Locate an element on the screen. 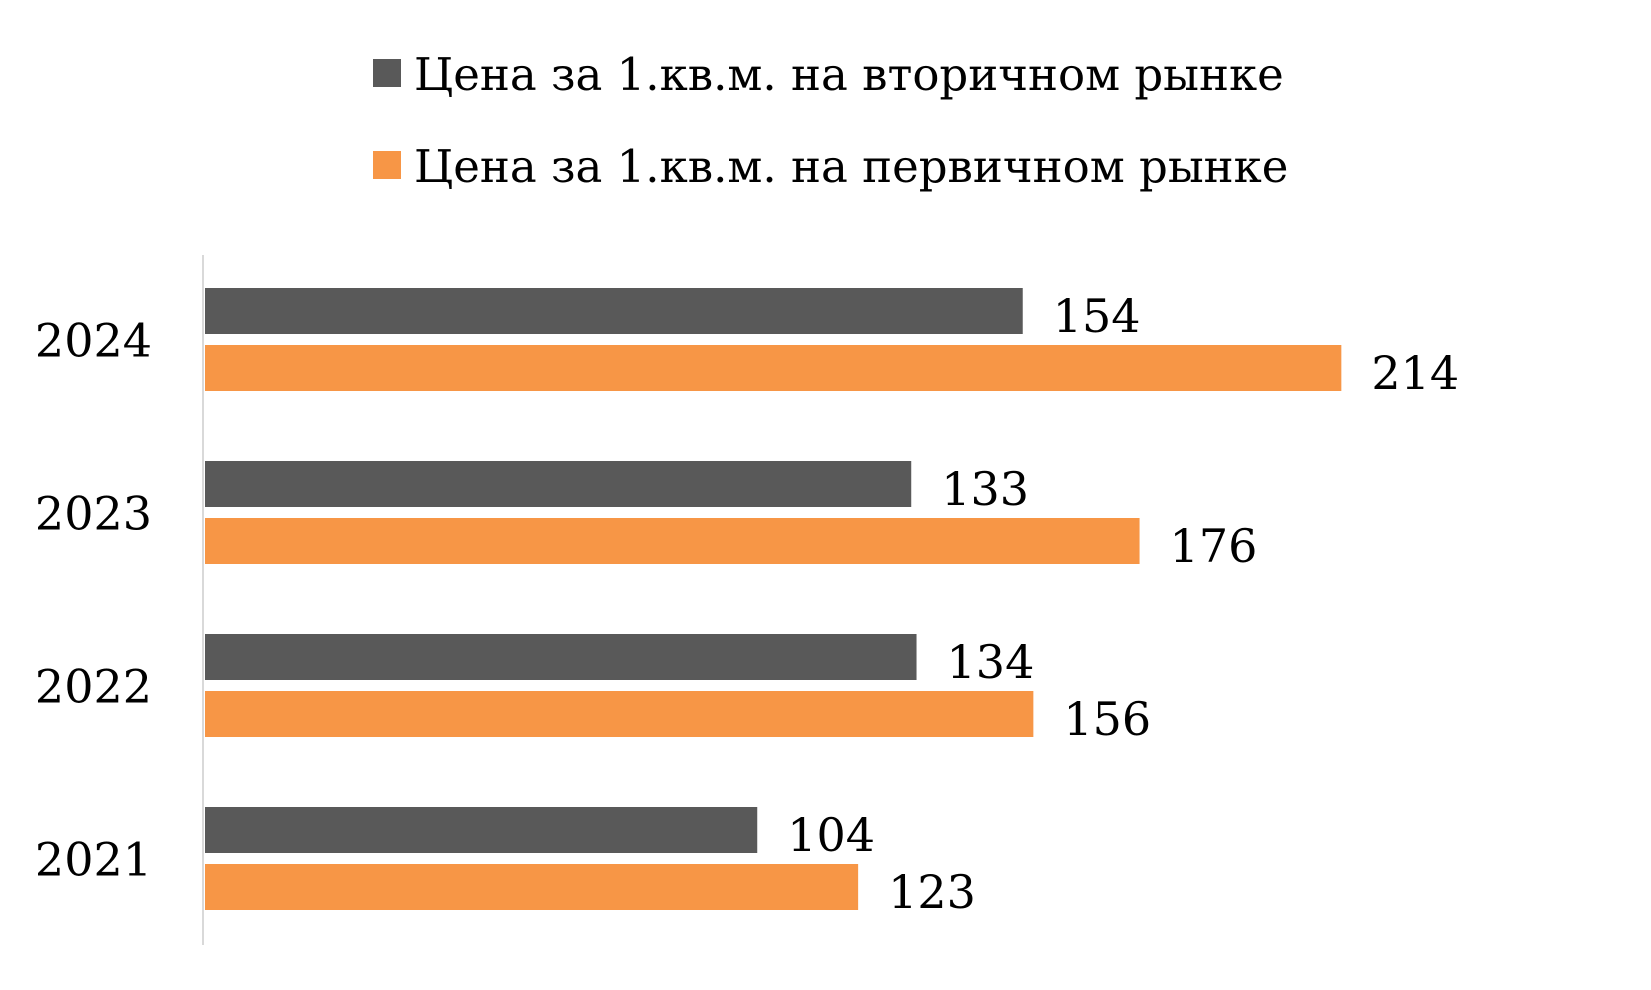 The height and width of the screenshot is (990, 1651). data-label-2023-series-1: 133 is located at coordinates (985, 489).